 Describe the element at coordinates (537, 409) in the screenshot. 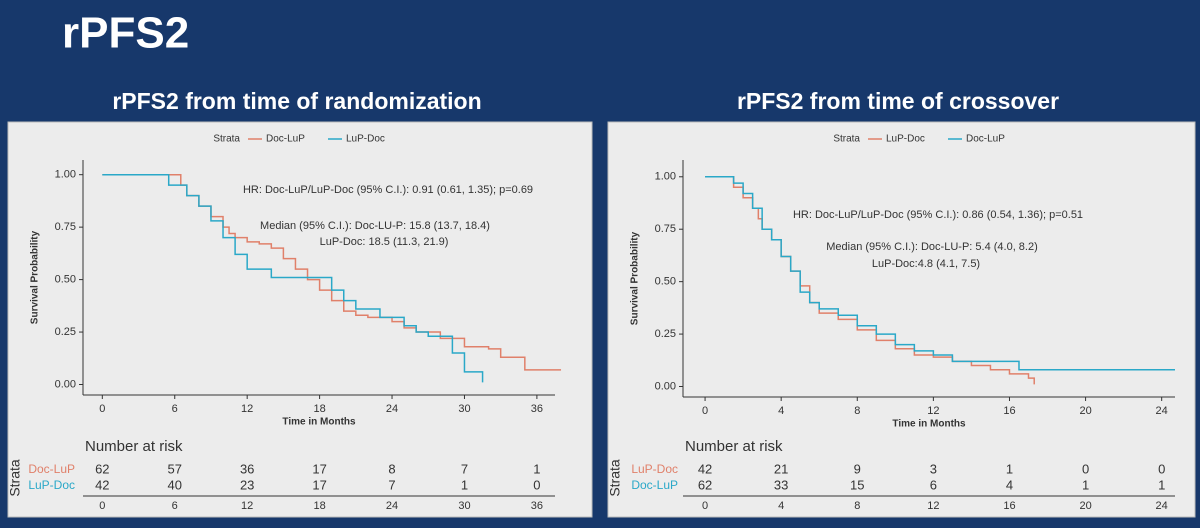

I see `x-tick-label: 36` at that location.